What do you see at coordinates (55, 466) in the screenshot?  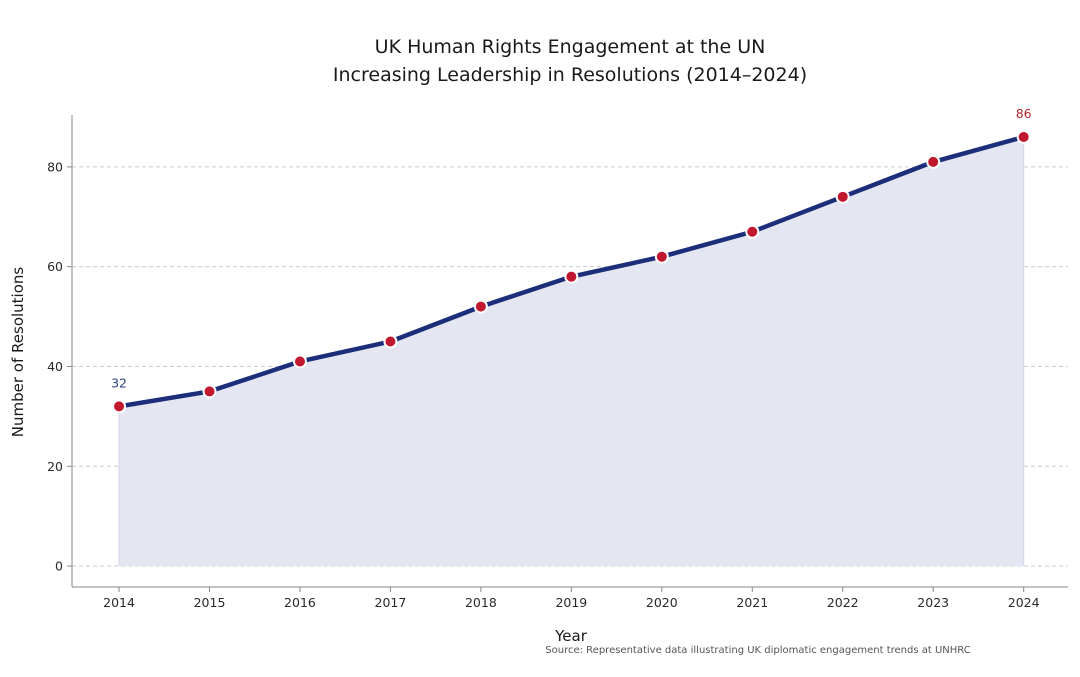 I see `y-tick-label-20: 20` at bounding box center [55, 466].